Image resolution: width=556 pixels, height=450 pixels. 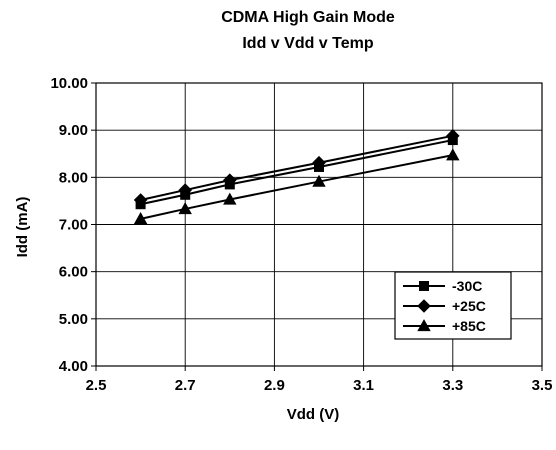 What do you see at coordinates (542, 385) in the screenshot?
I see `x-tick-label: 3.5` at bounding box center [542, 385].